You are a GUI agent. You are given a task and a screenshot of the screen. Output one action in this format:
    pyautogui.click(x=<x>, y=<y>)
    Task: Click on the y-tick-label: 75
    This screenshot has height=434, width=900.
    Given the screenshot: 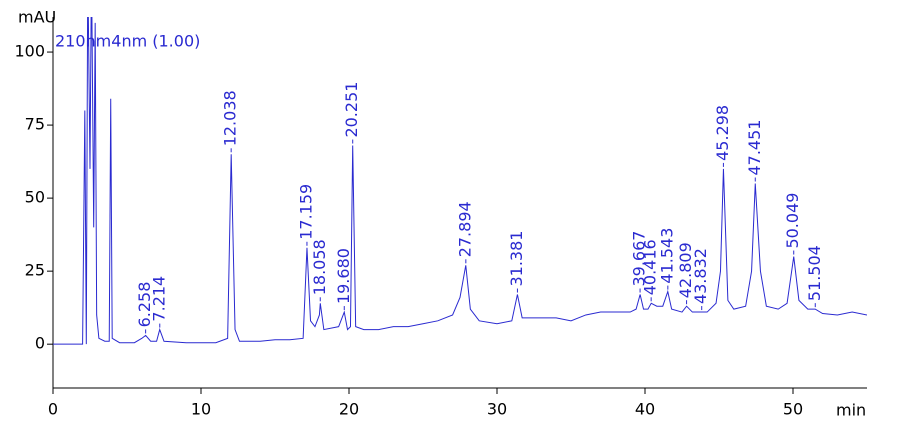 What is the action you would take?
    pyautogui.click(x=35, y=124)
    